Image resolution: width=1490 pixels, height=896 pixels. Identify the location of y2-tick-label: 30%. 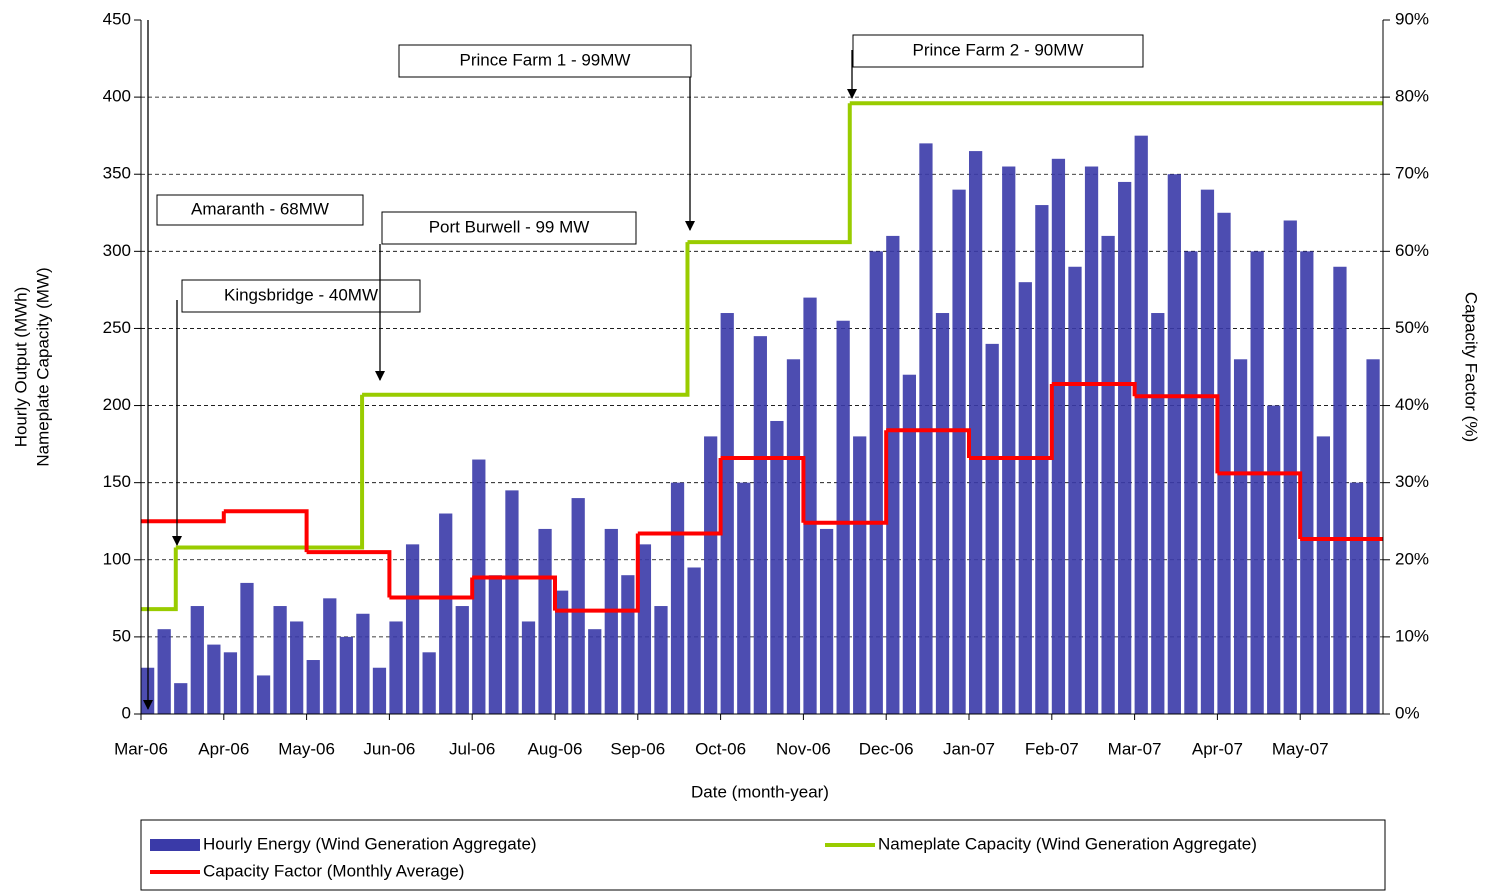
(1412, 481).